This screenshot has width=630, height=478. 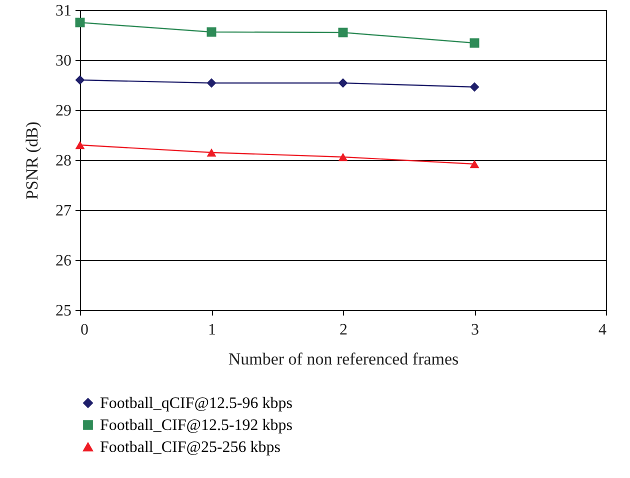 I want to click on y-tick-label: 31, so click(x=64, y=11).